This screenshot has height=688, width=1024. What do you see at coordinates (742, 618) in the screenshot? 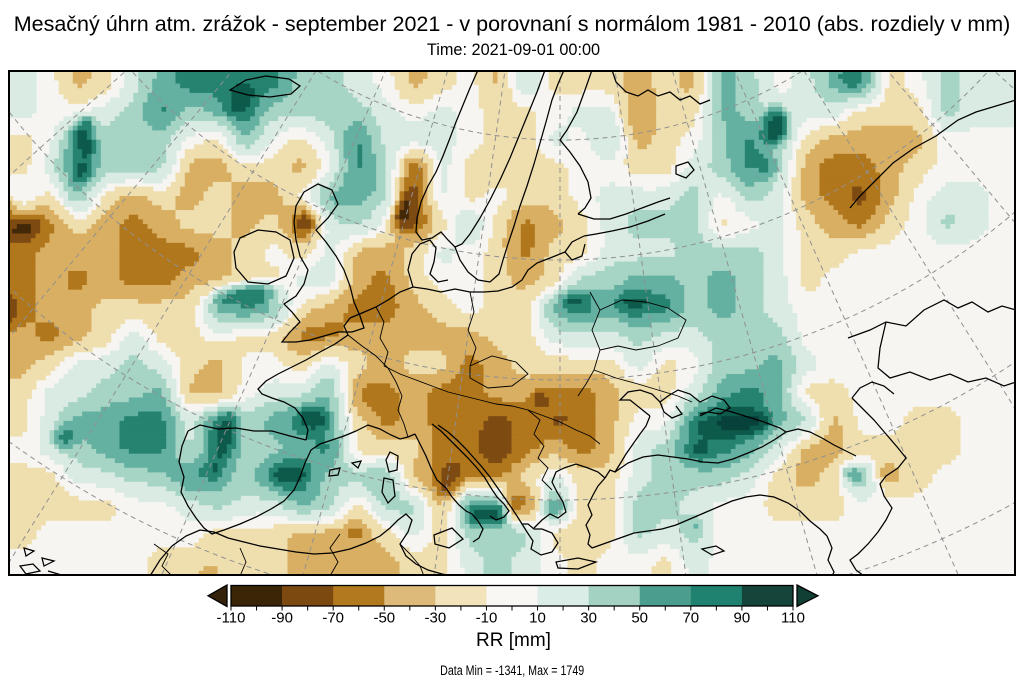
I see `svg-text: 90` at bounding box center [742, 618].